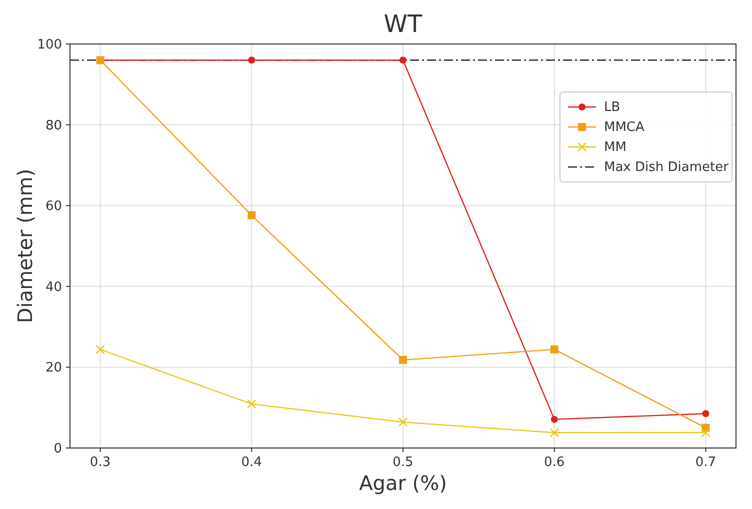 Image resolution: width=752 pixels, height=509 pixels. Describe the element at coordinates (53, 206) in the screenshot. I see `y-tick-label: 60` at that location.